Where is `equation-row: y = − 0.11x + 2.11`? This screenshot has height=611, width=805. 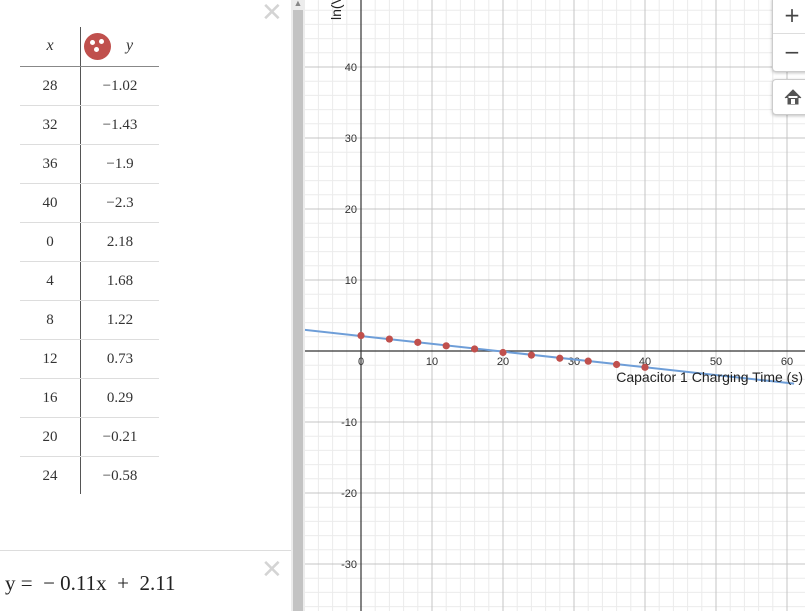
equation-row: y = − 0.11x + 2.11 is located at coordinates (145, 580).